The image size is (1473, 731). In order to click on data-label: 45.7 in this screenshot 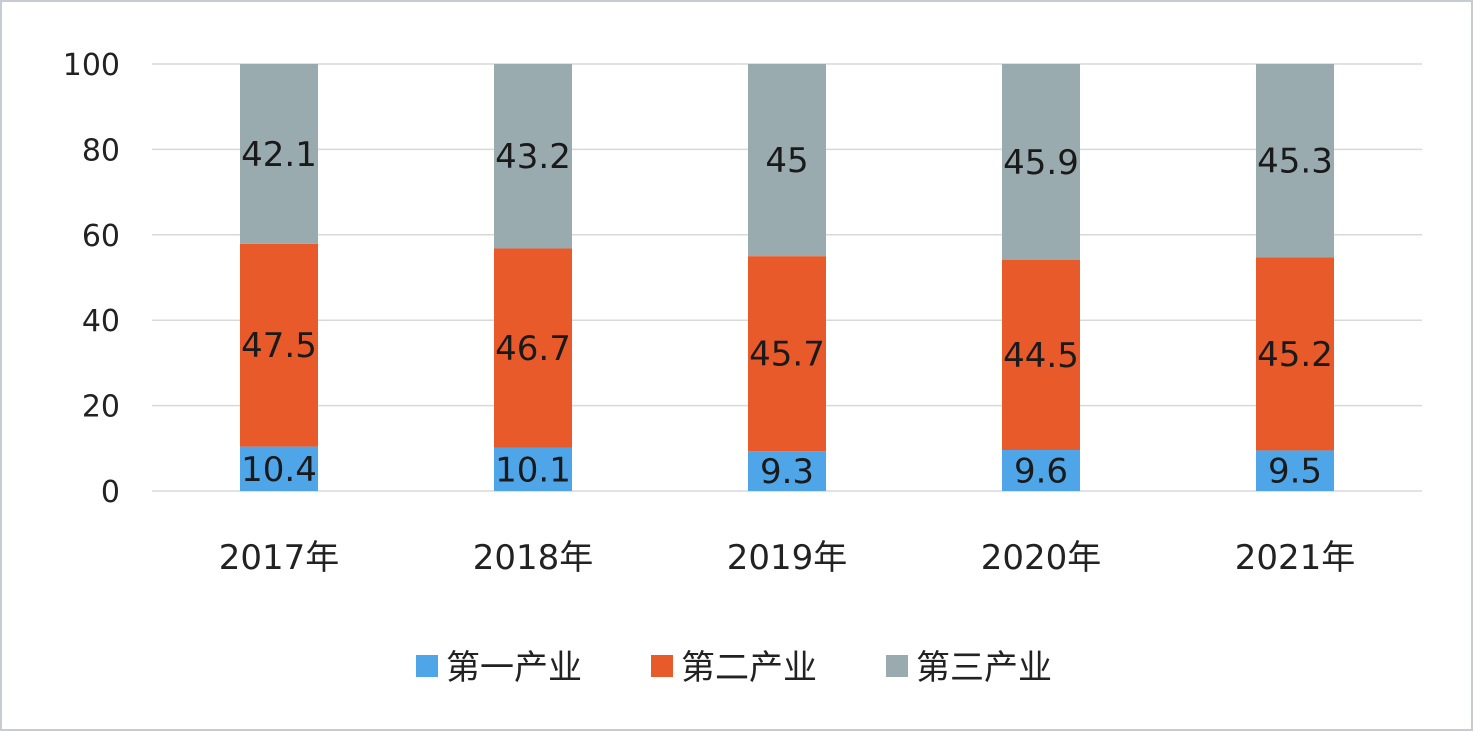, I will do `click(787, 355)`.